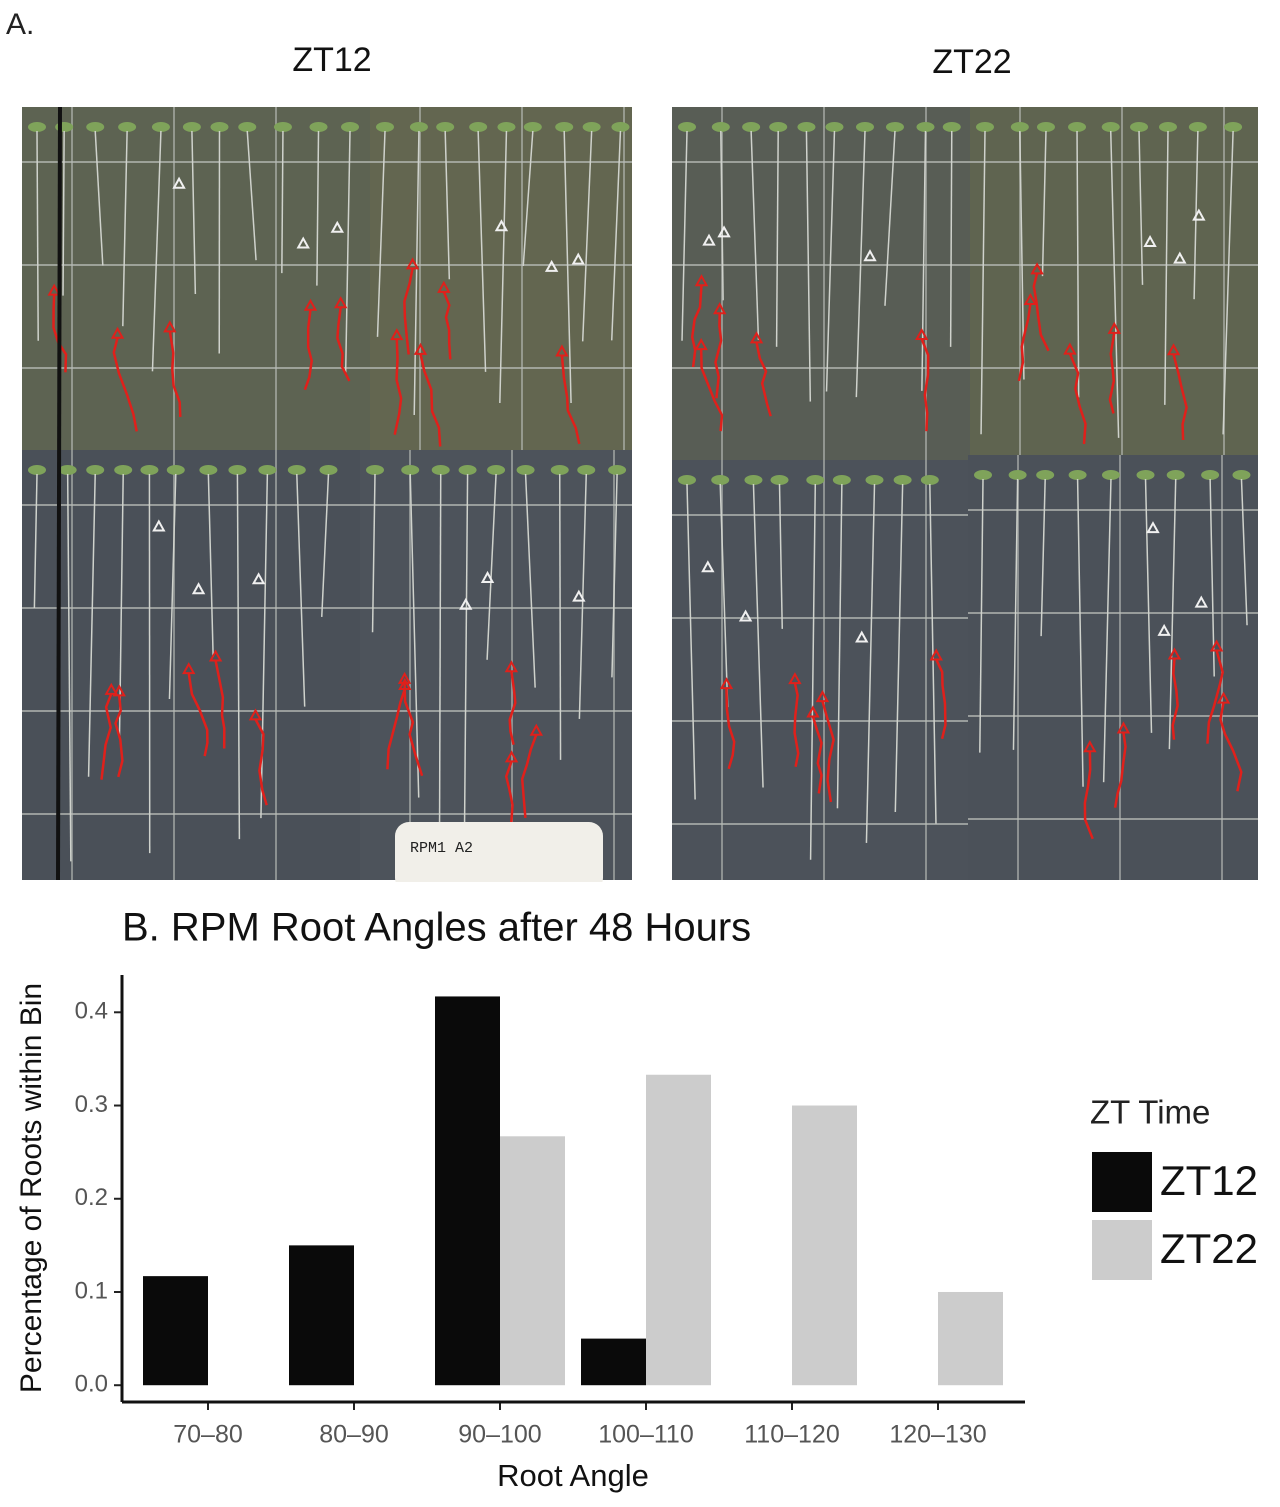  What do you see at coordinates (1150, 1112) in the screenshot?
I see `legend-title: ZT Time` at bounding box center [1150, 1112].